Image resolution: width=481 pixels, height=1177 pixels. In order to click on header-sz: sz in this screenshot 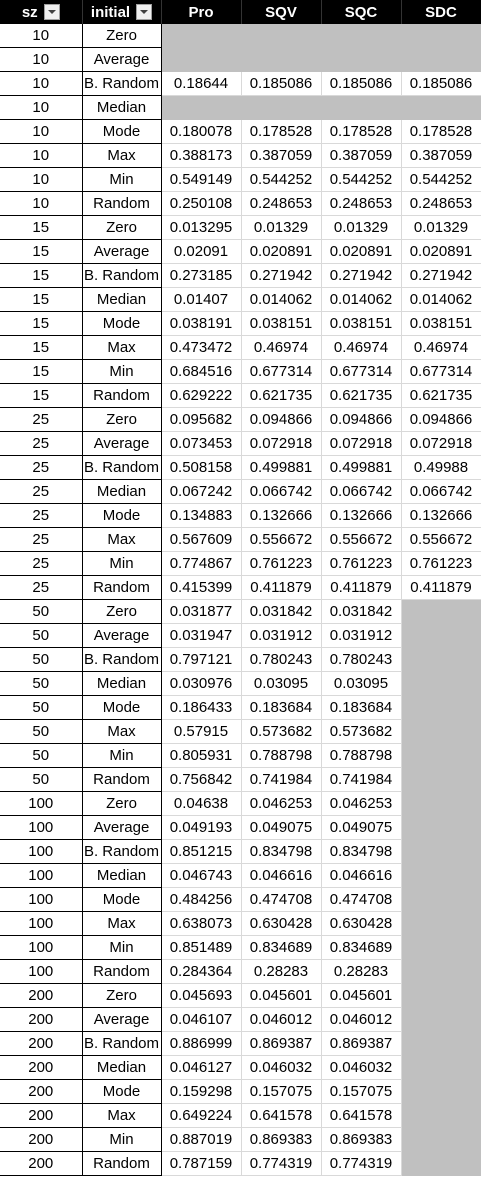, I will do `click(41, 12)`.